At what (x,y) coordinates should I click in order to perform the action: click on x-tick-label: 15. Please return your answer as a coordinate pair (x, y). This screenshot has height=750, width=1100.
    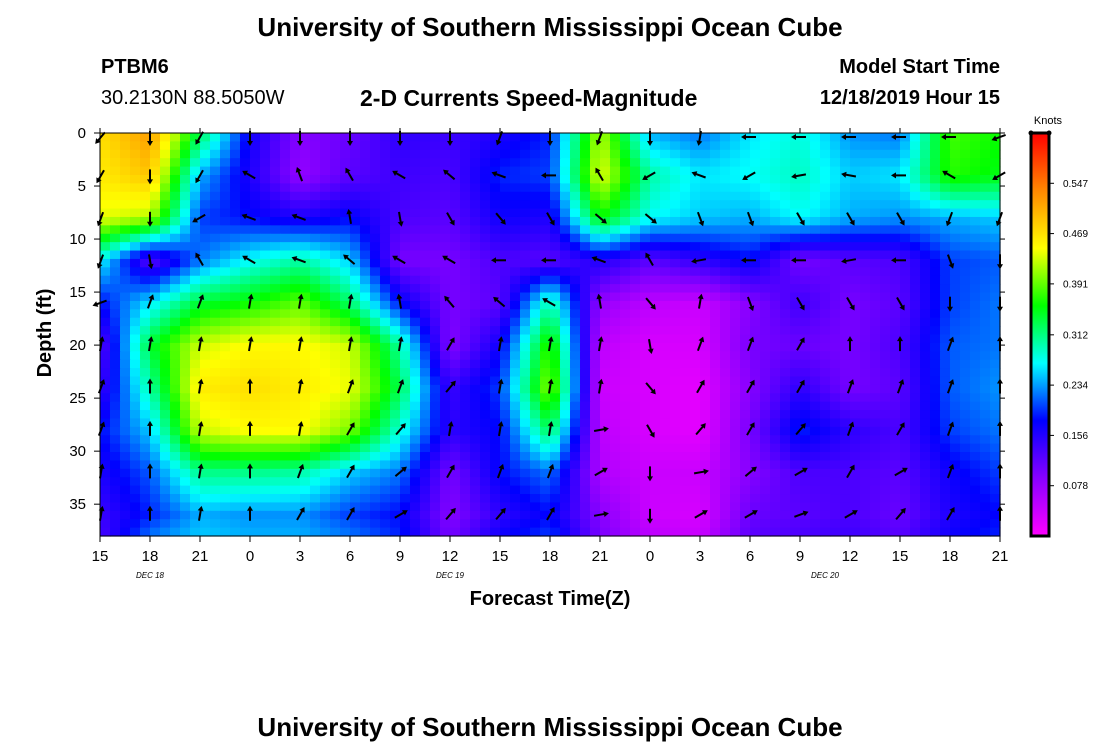
    Looking at the image, I should click on (900, 556).